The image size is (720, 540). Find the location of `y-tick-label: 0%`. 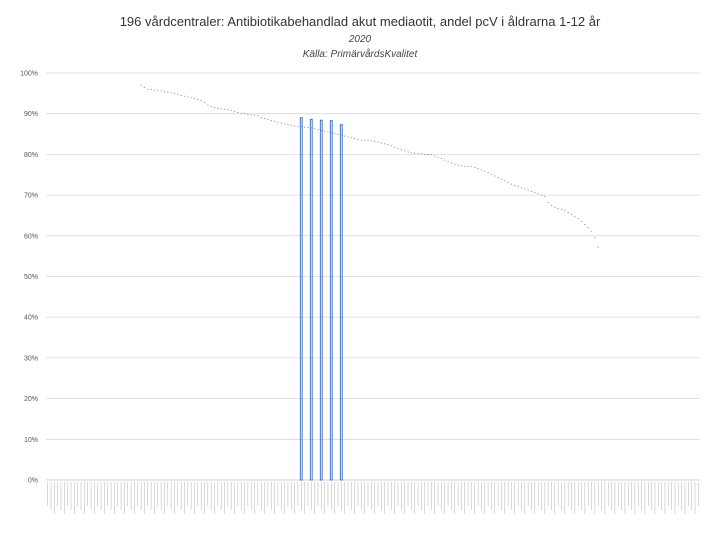

y-tick-label: 0% is located at coordinates (33, 481).